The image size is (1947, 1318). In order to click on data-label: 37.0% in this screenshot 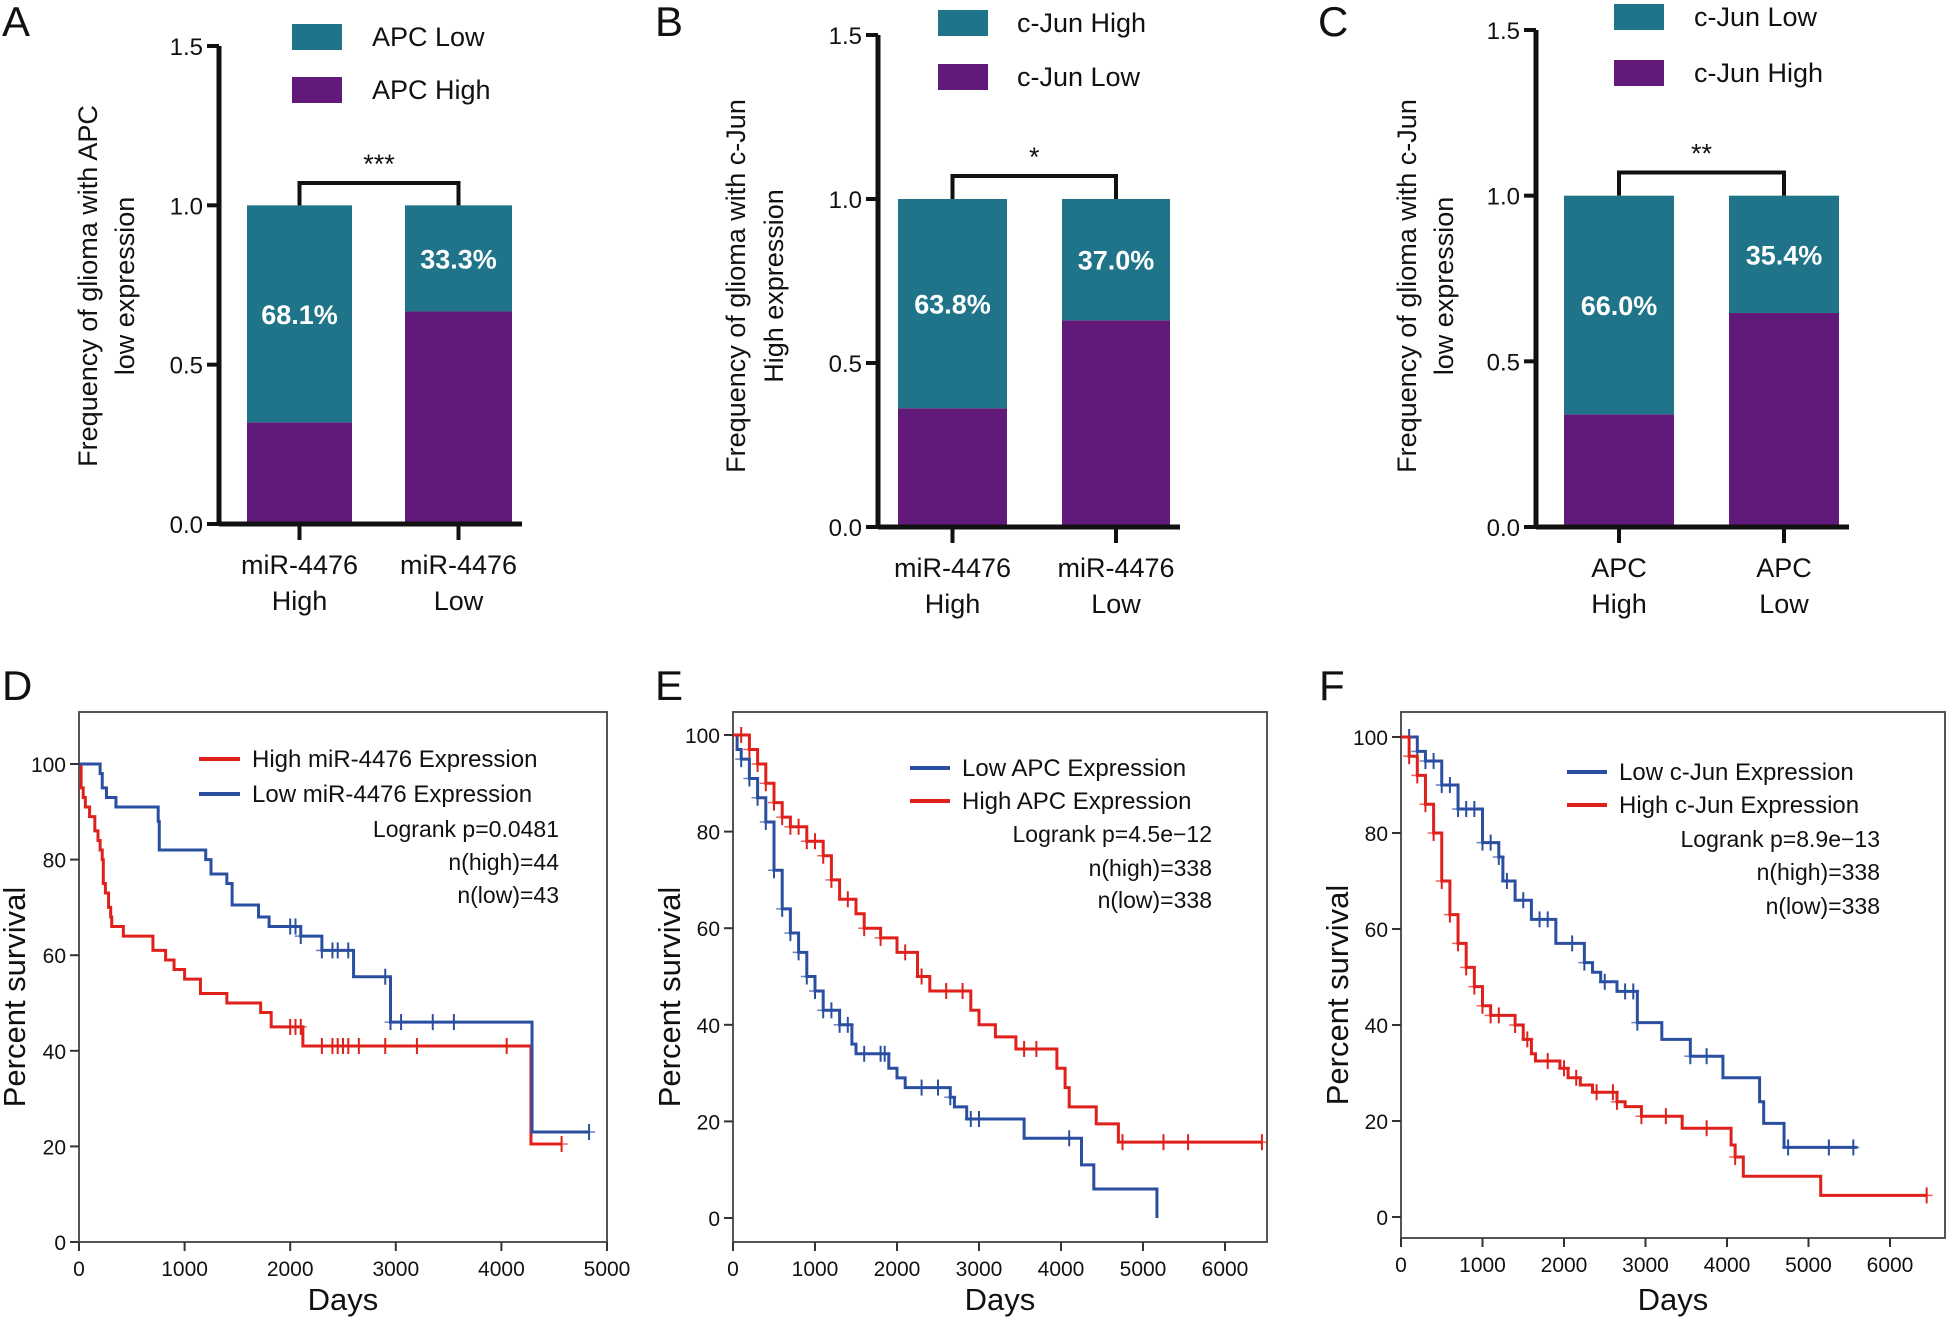, I will do `click(1116, 261)`.